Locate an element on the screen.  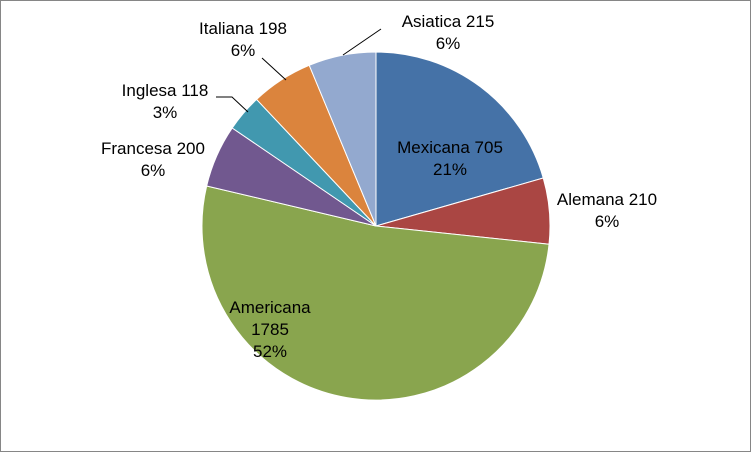
data-label-line: 21% is located at coordinates (450, 169).